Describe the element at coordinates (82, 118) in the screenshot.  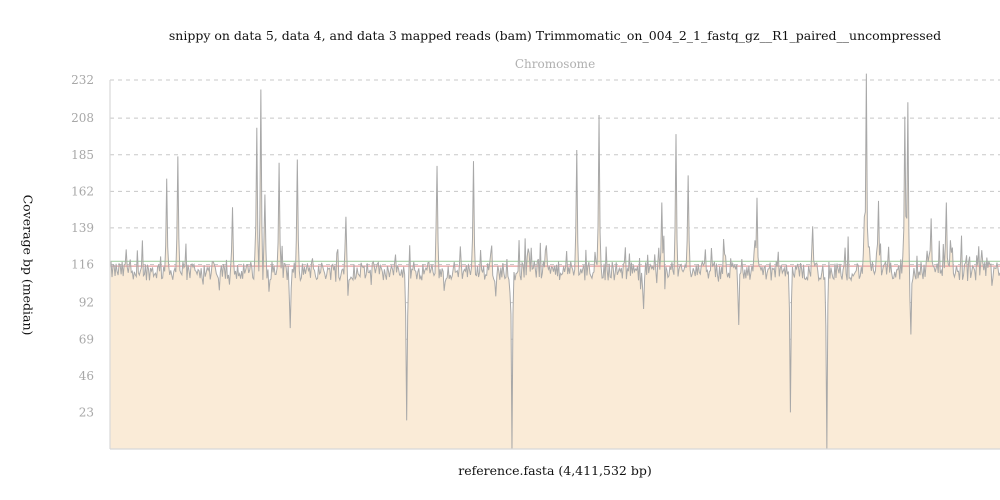
I see `y-tick-label: 208` at that location.